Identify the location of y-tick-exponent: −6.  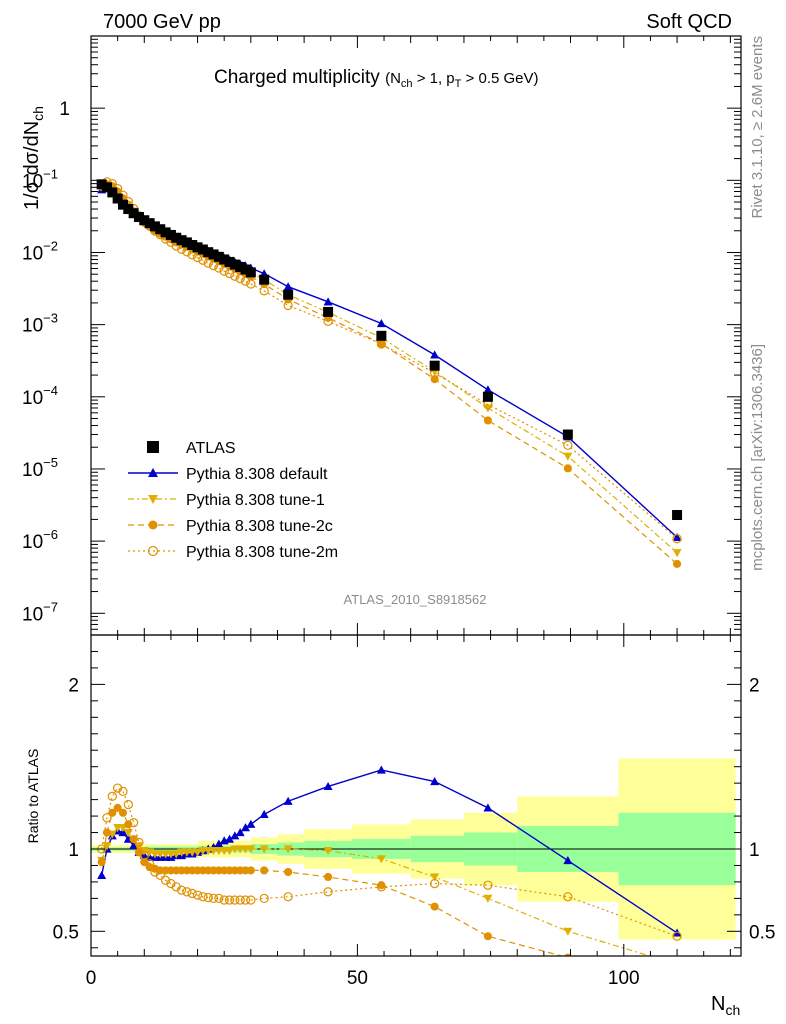
(50, 534).